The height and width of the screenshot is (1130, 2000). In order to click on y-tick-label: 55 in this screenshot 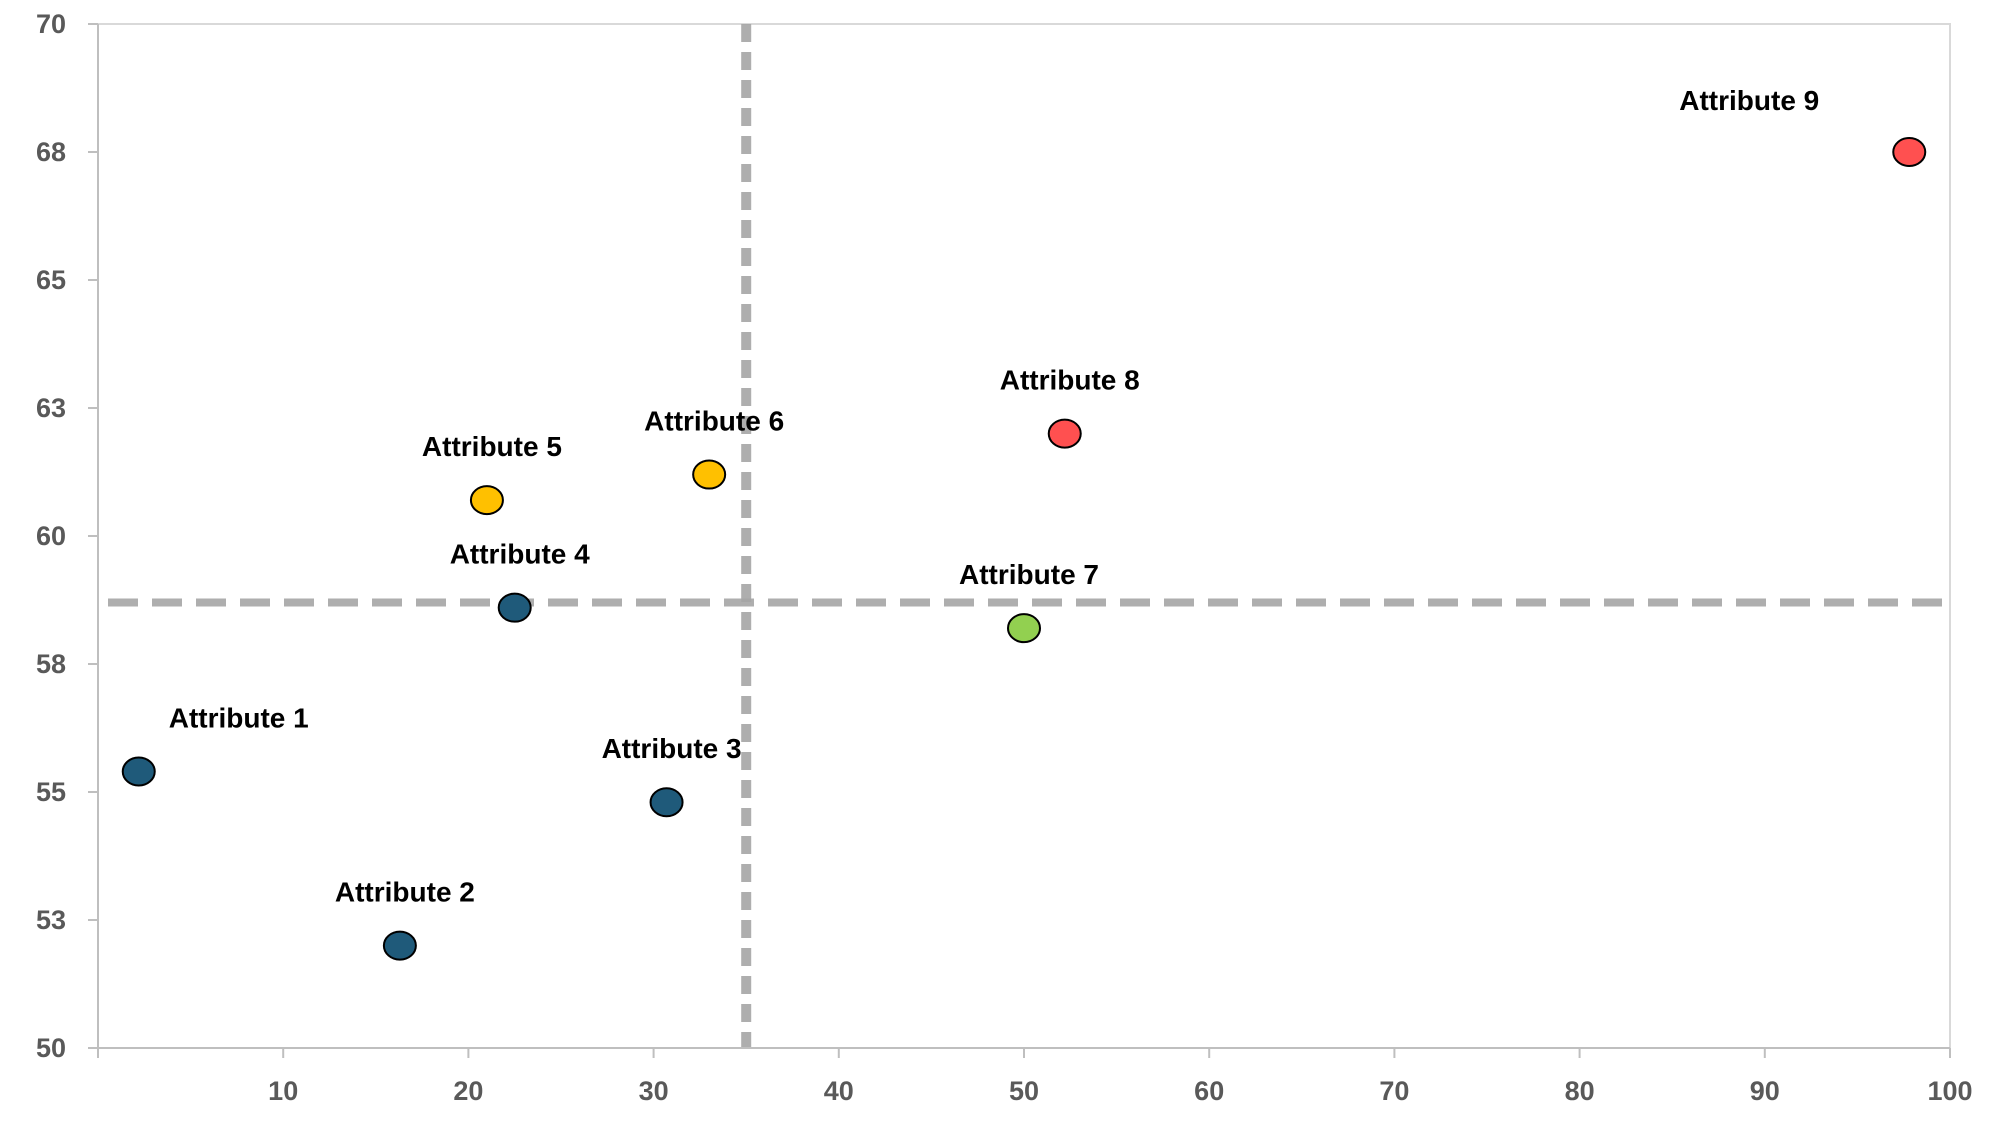, I will do `click(51, 792)`.